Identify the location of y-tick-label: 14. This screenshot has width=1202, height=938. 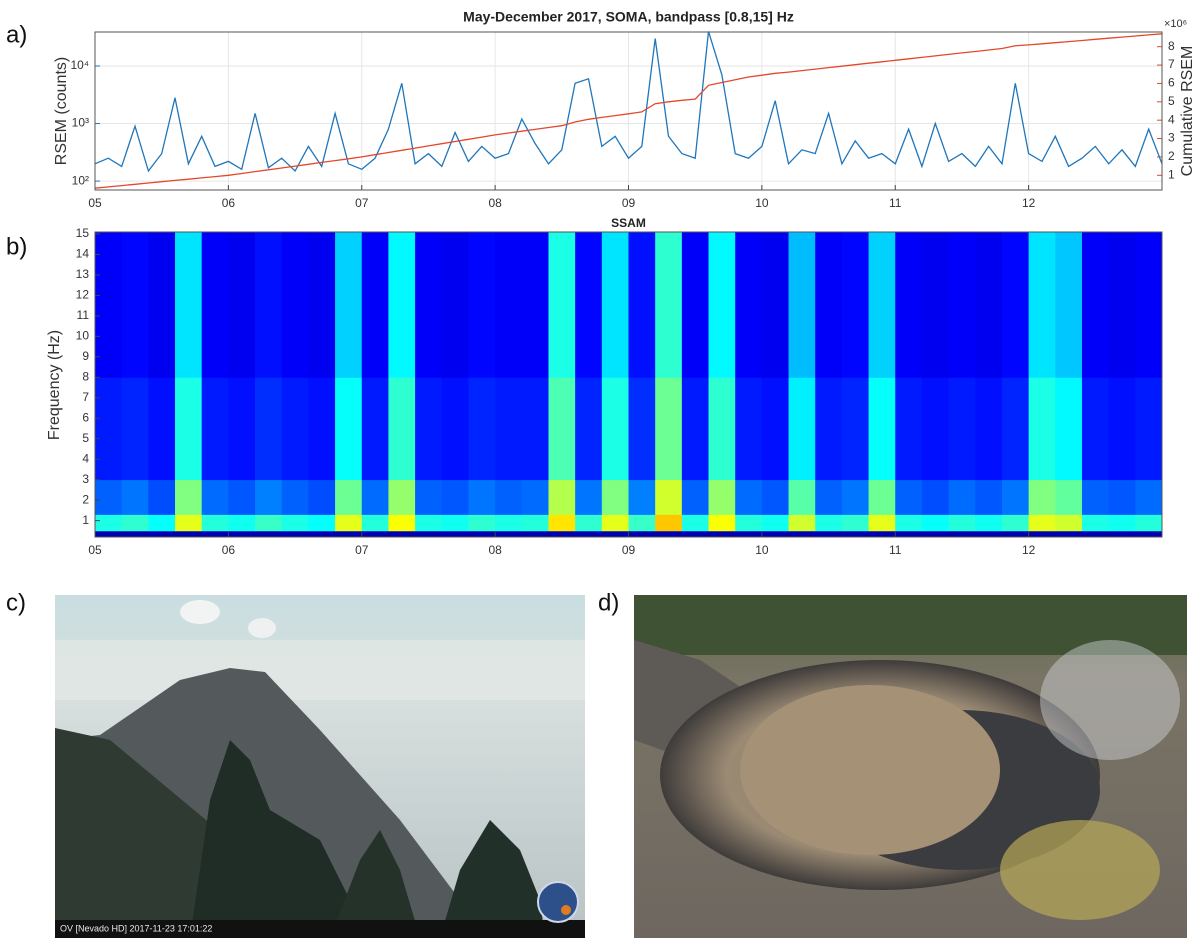
(83, 254).